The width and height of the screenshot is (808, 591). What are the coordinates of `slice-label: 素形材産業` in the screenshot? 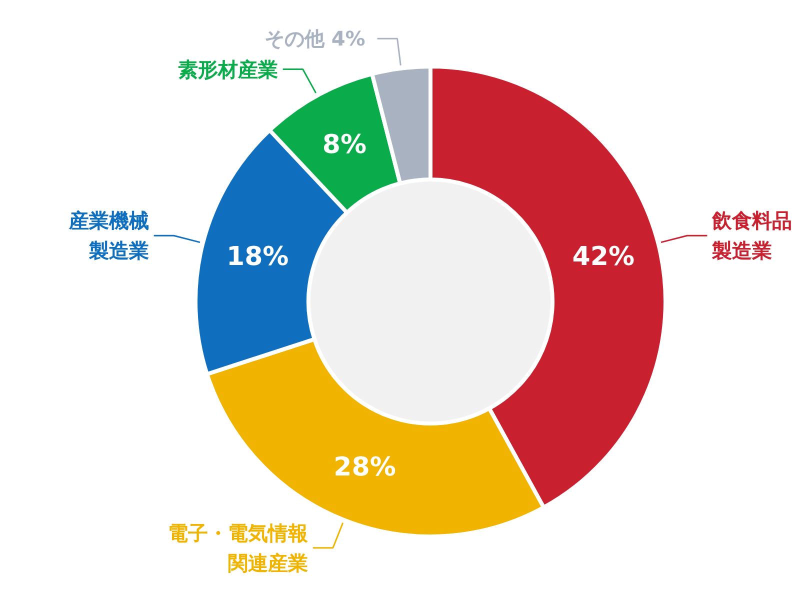 It's located at (228, 69).